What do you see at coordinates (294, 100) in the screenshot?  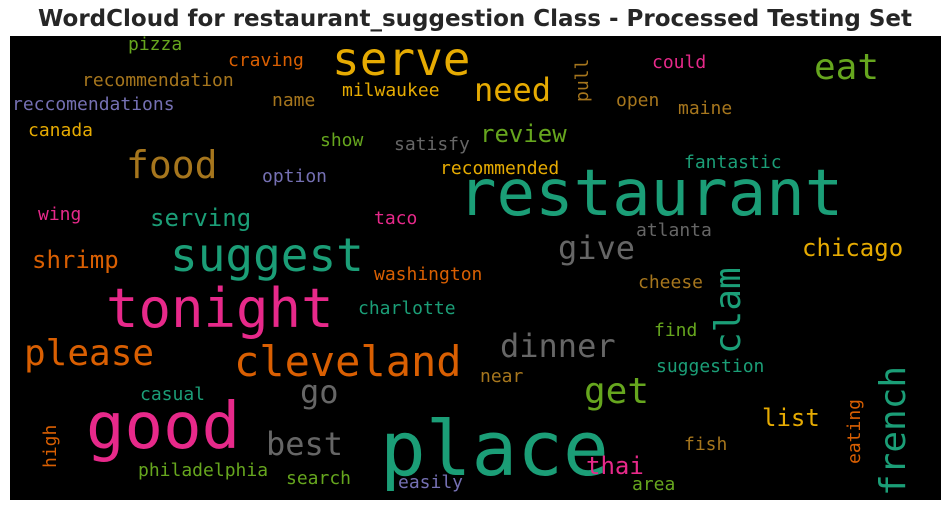 I see `word-name: name` at bounding box center [294, 100].